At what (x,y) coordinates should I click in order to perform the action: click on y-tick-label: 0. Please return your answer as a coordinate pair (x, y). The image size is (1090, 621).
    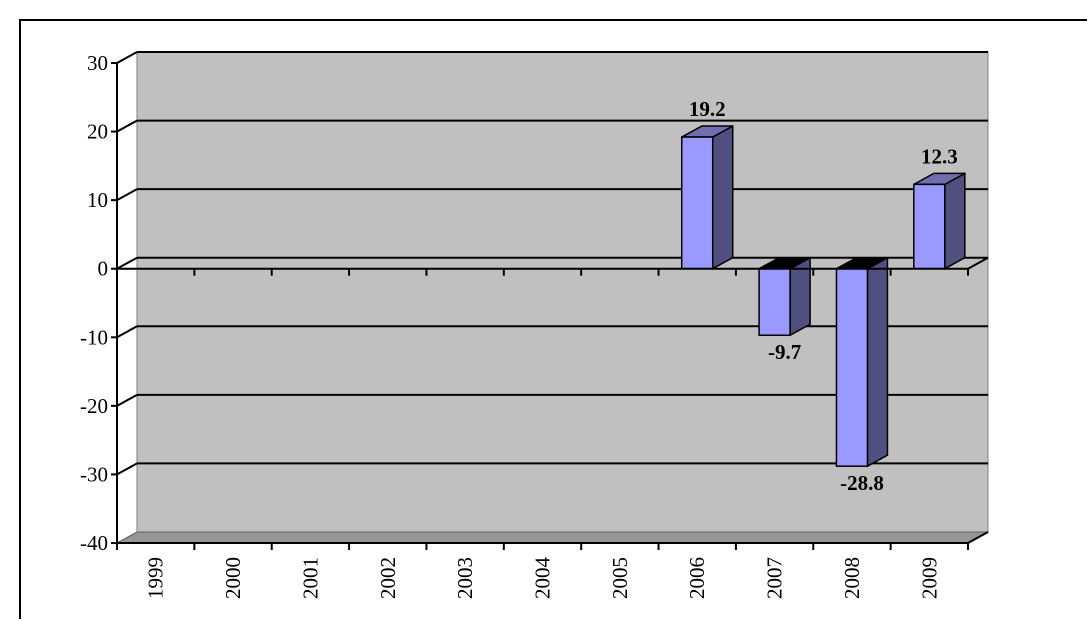
    Looking at the image, I should click on (103, 269).